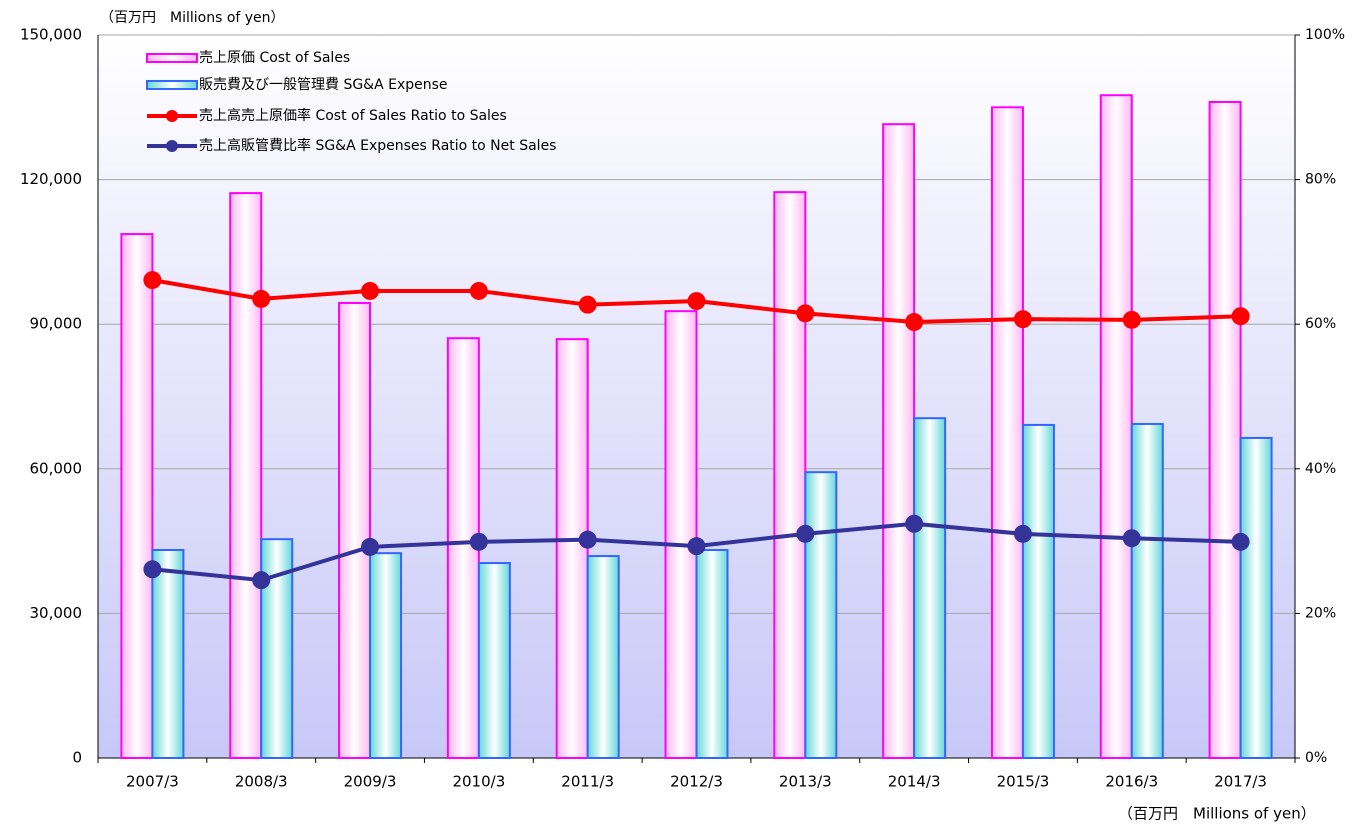 The image size is (1363, 825). What do you see at coordinates (77, 758) in the screenshot?
I see `y-tick-label: 0` at bounding box center [77, 758].